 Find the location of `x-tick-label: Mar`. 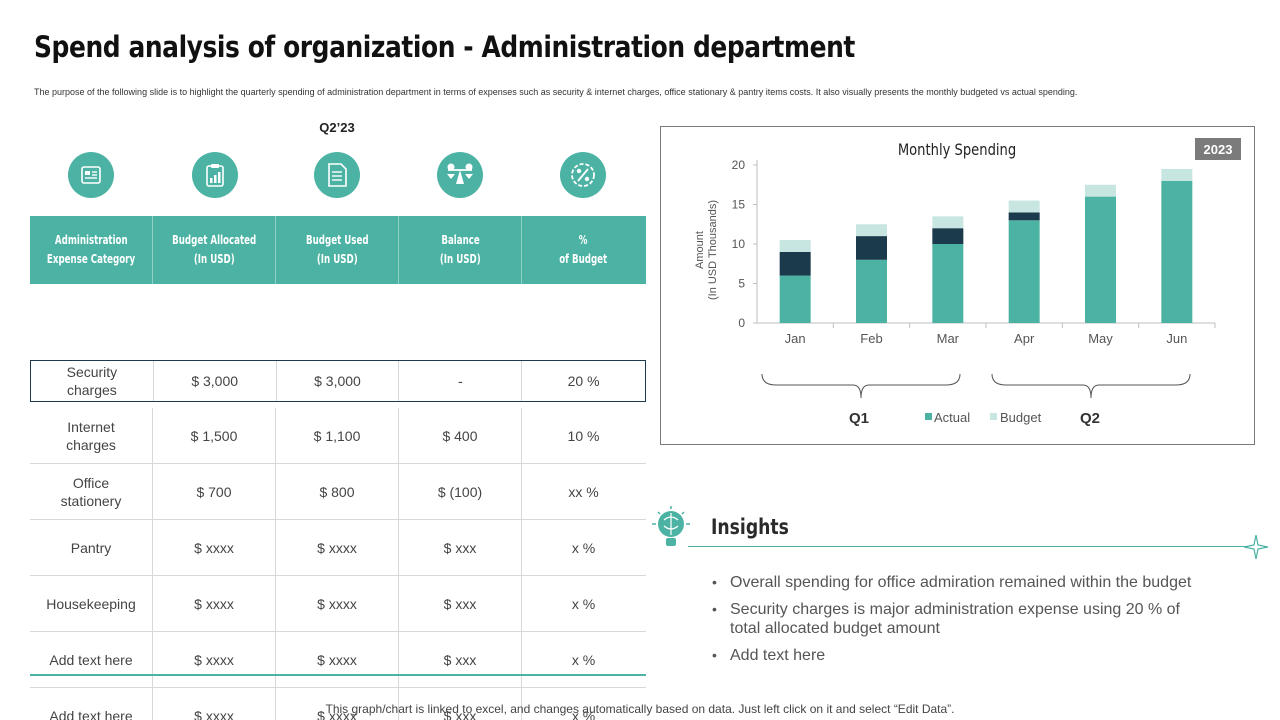

x-tick-label: Mar is located at coordinates (948, 338).